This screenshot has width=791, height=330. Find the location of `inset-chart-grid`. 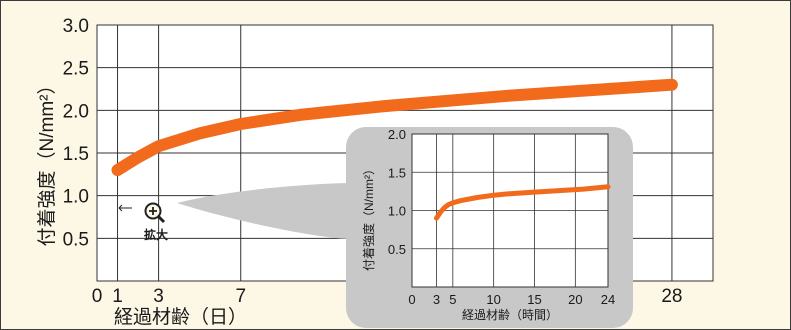

inset-chart-grid is located at coordinates (510, 210).